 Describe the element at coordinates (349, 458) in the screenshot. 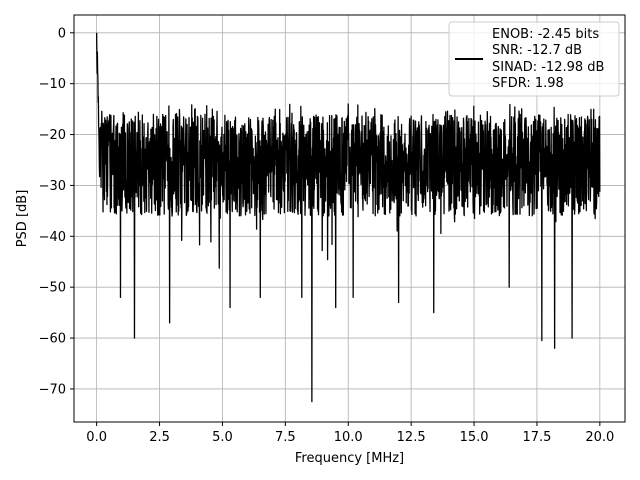

I see `x-axis-label: Frequency [MHz]` at that location.